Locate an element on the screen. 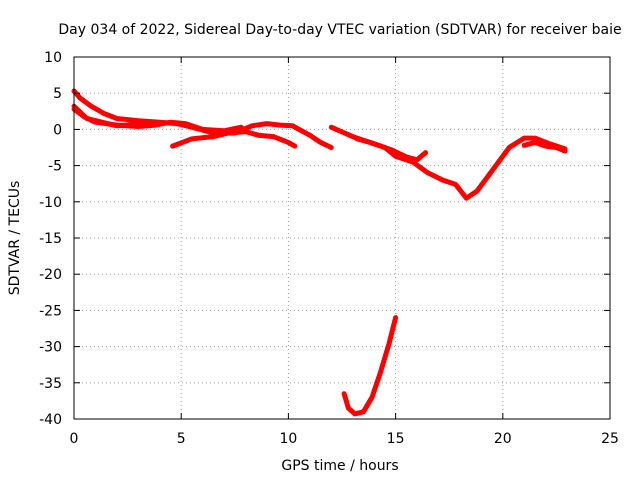 The image size is (640, 480). y-tick-label: -35 is located at coordinates (50, 384).